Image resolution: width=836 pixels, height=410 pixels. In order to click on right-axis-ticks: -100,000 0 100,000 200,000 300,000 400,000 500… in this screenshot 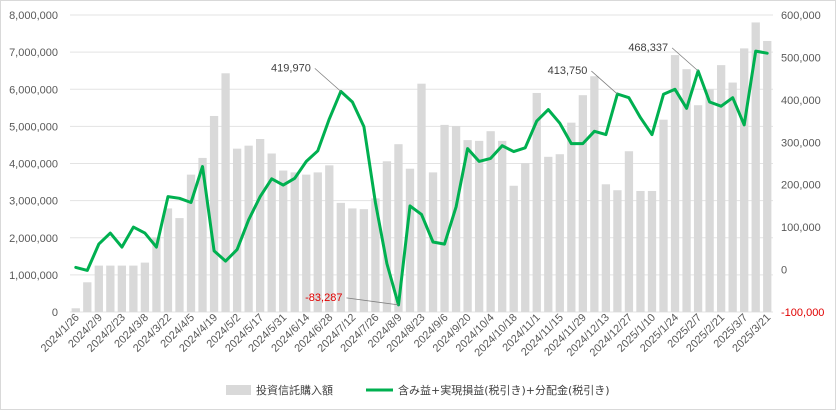, I will do `click(802, 164)`.